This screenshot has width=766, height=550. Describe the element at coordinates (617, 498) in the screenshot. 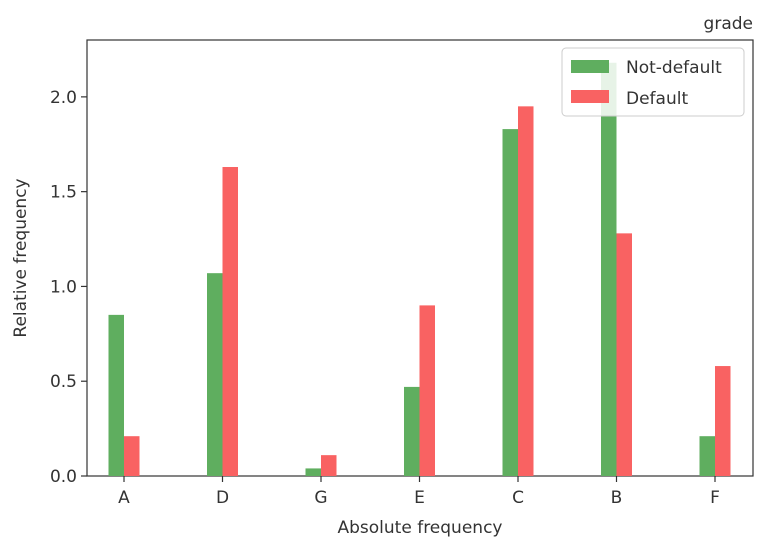

I see `x-tick-label-B: B` at that location.